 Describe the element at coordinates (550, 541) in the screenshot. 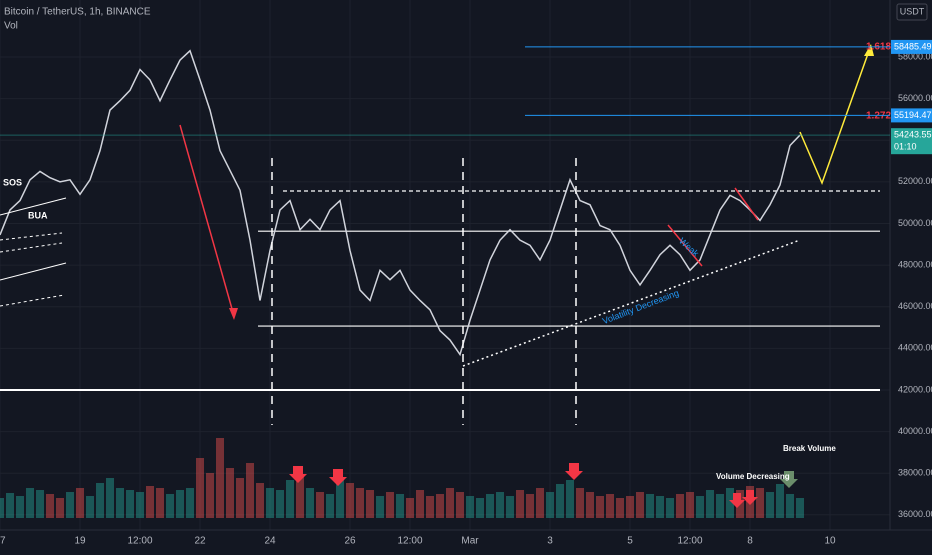

I see `x-tick-label: 3` at that location.